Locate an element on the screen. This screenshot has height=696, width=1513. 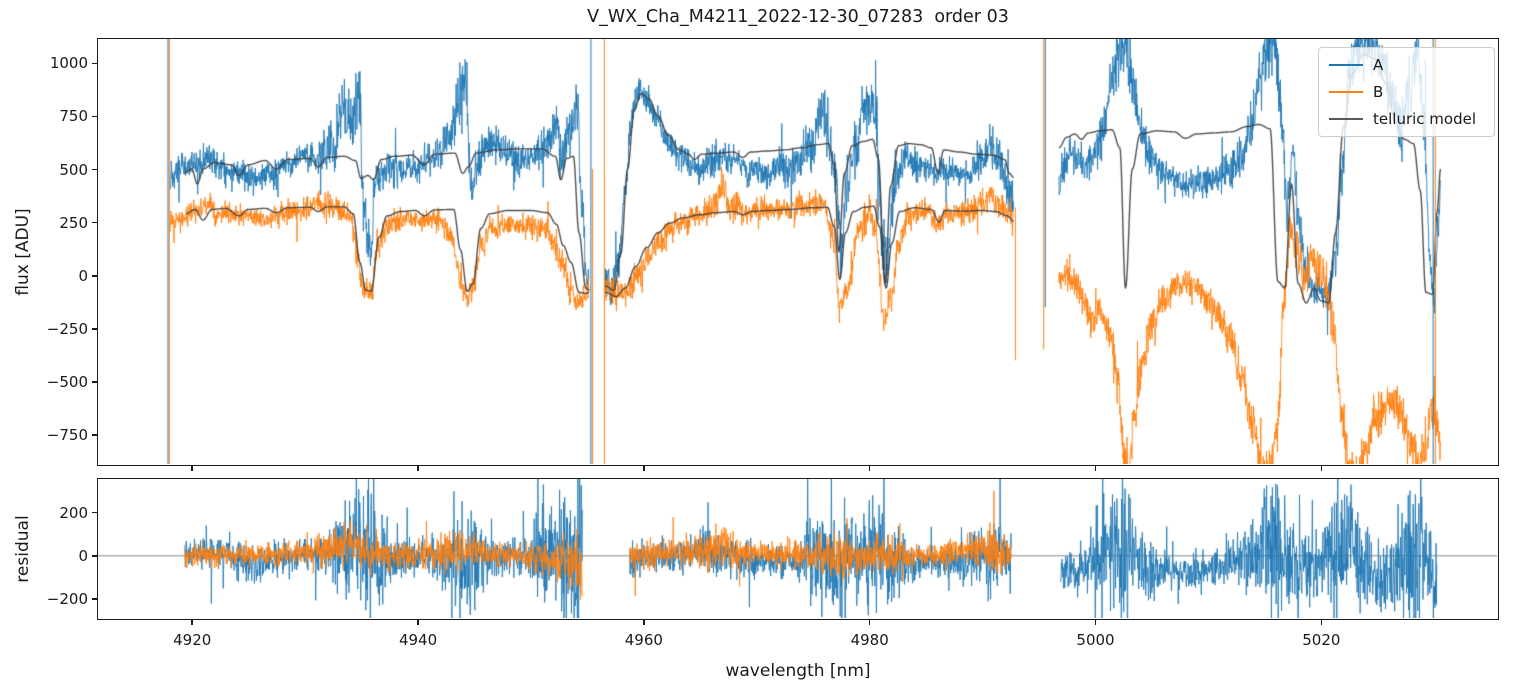
legend-item-a: A is located at coordinates (1406, 65).